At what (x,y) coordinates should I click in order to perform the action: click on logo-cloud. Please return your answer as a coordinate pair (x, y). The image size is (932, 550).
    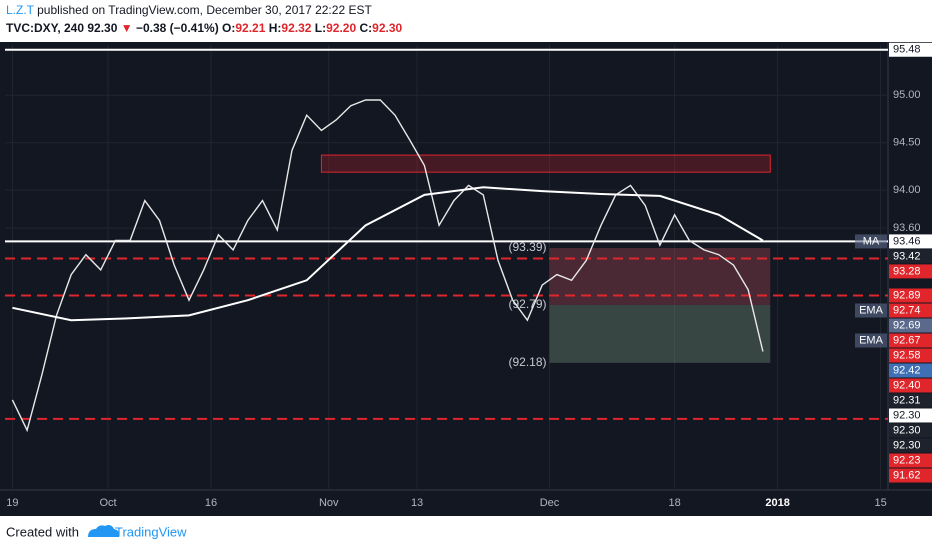
    Looking at the image, I should click on (104, 531).